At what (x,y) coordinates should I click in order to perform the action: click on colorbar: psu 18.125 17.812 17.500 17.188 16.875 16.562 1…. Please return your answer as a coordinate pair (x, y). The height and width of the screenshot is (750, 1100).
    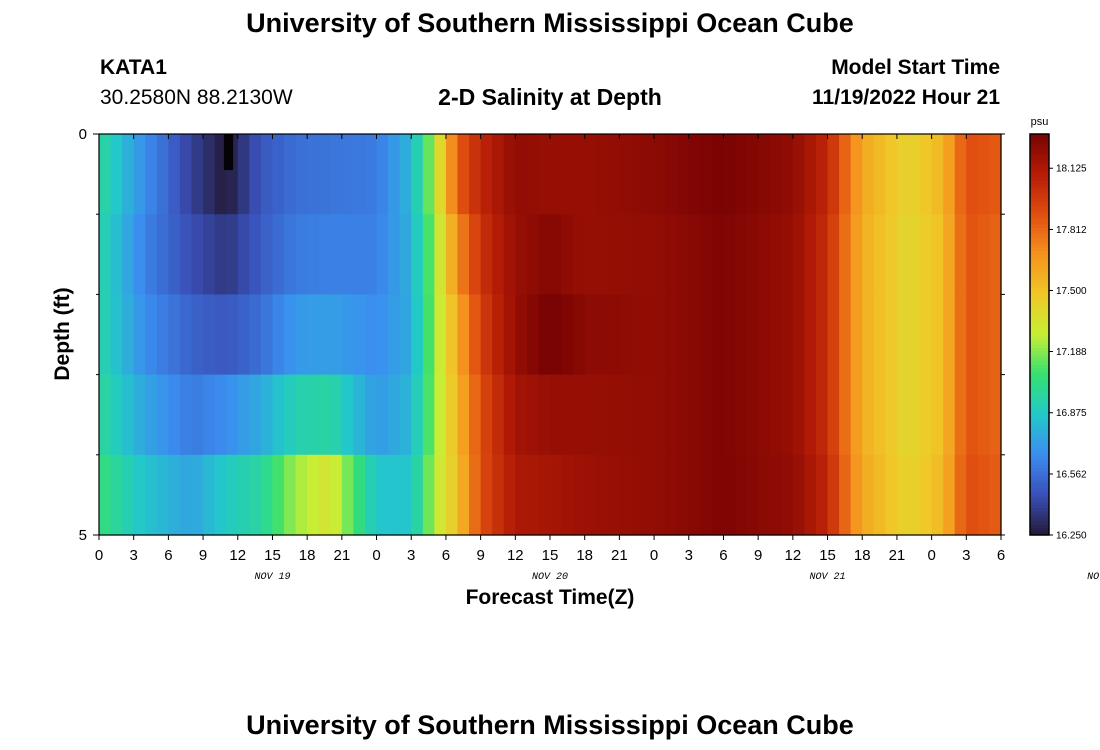
    Looking at the image, I should click on (1058, 329).